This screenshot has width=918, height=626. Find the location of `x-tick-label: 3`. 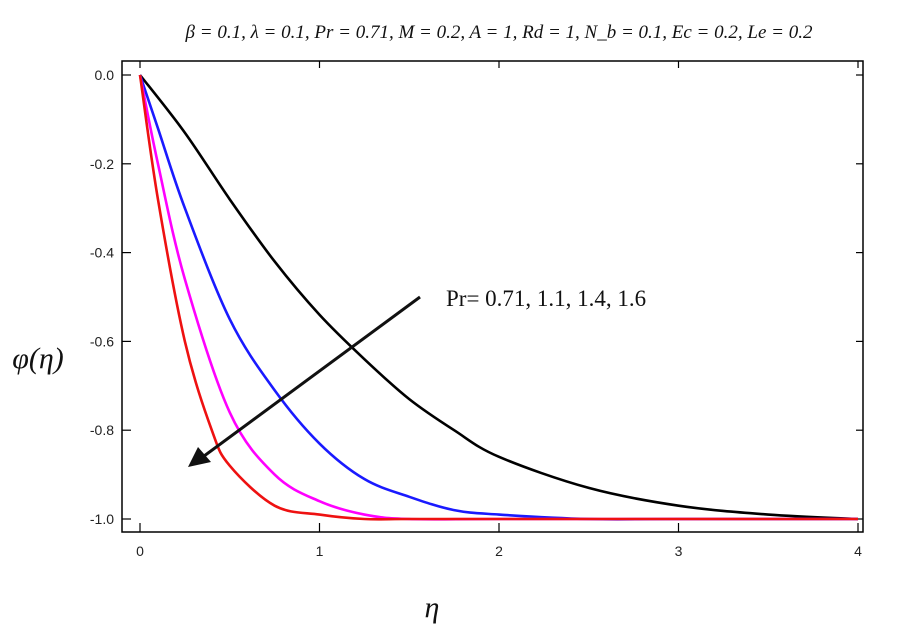

x-tick-label: 3 is located at coordinates (679, 551).